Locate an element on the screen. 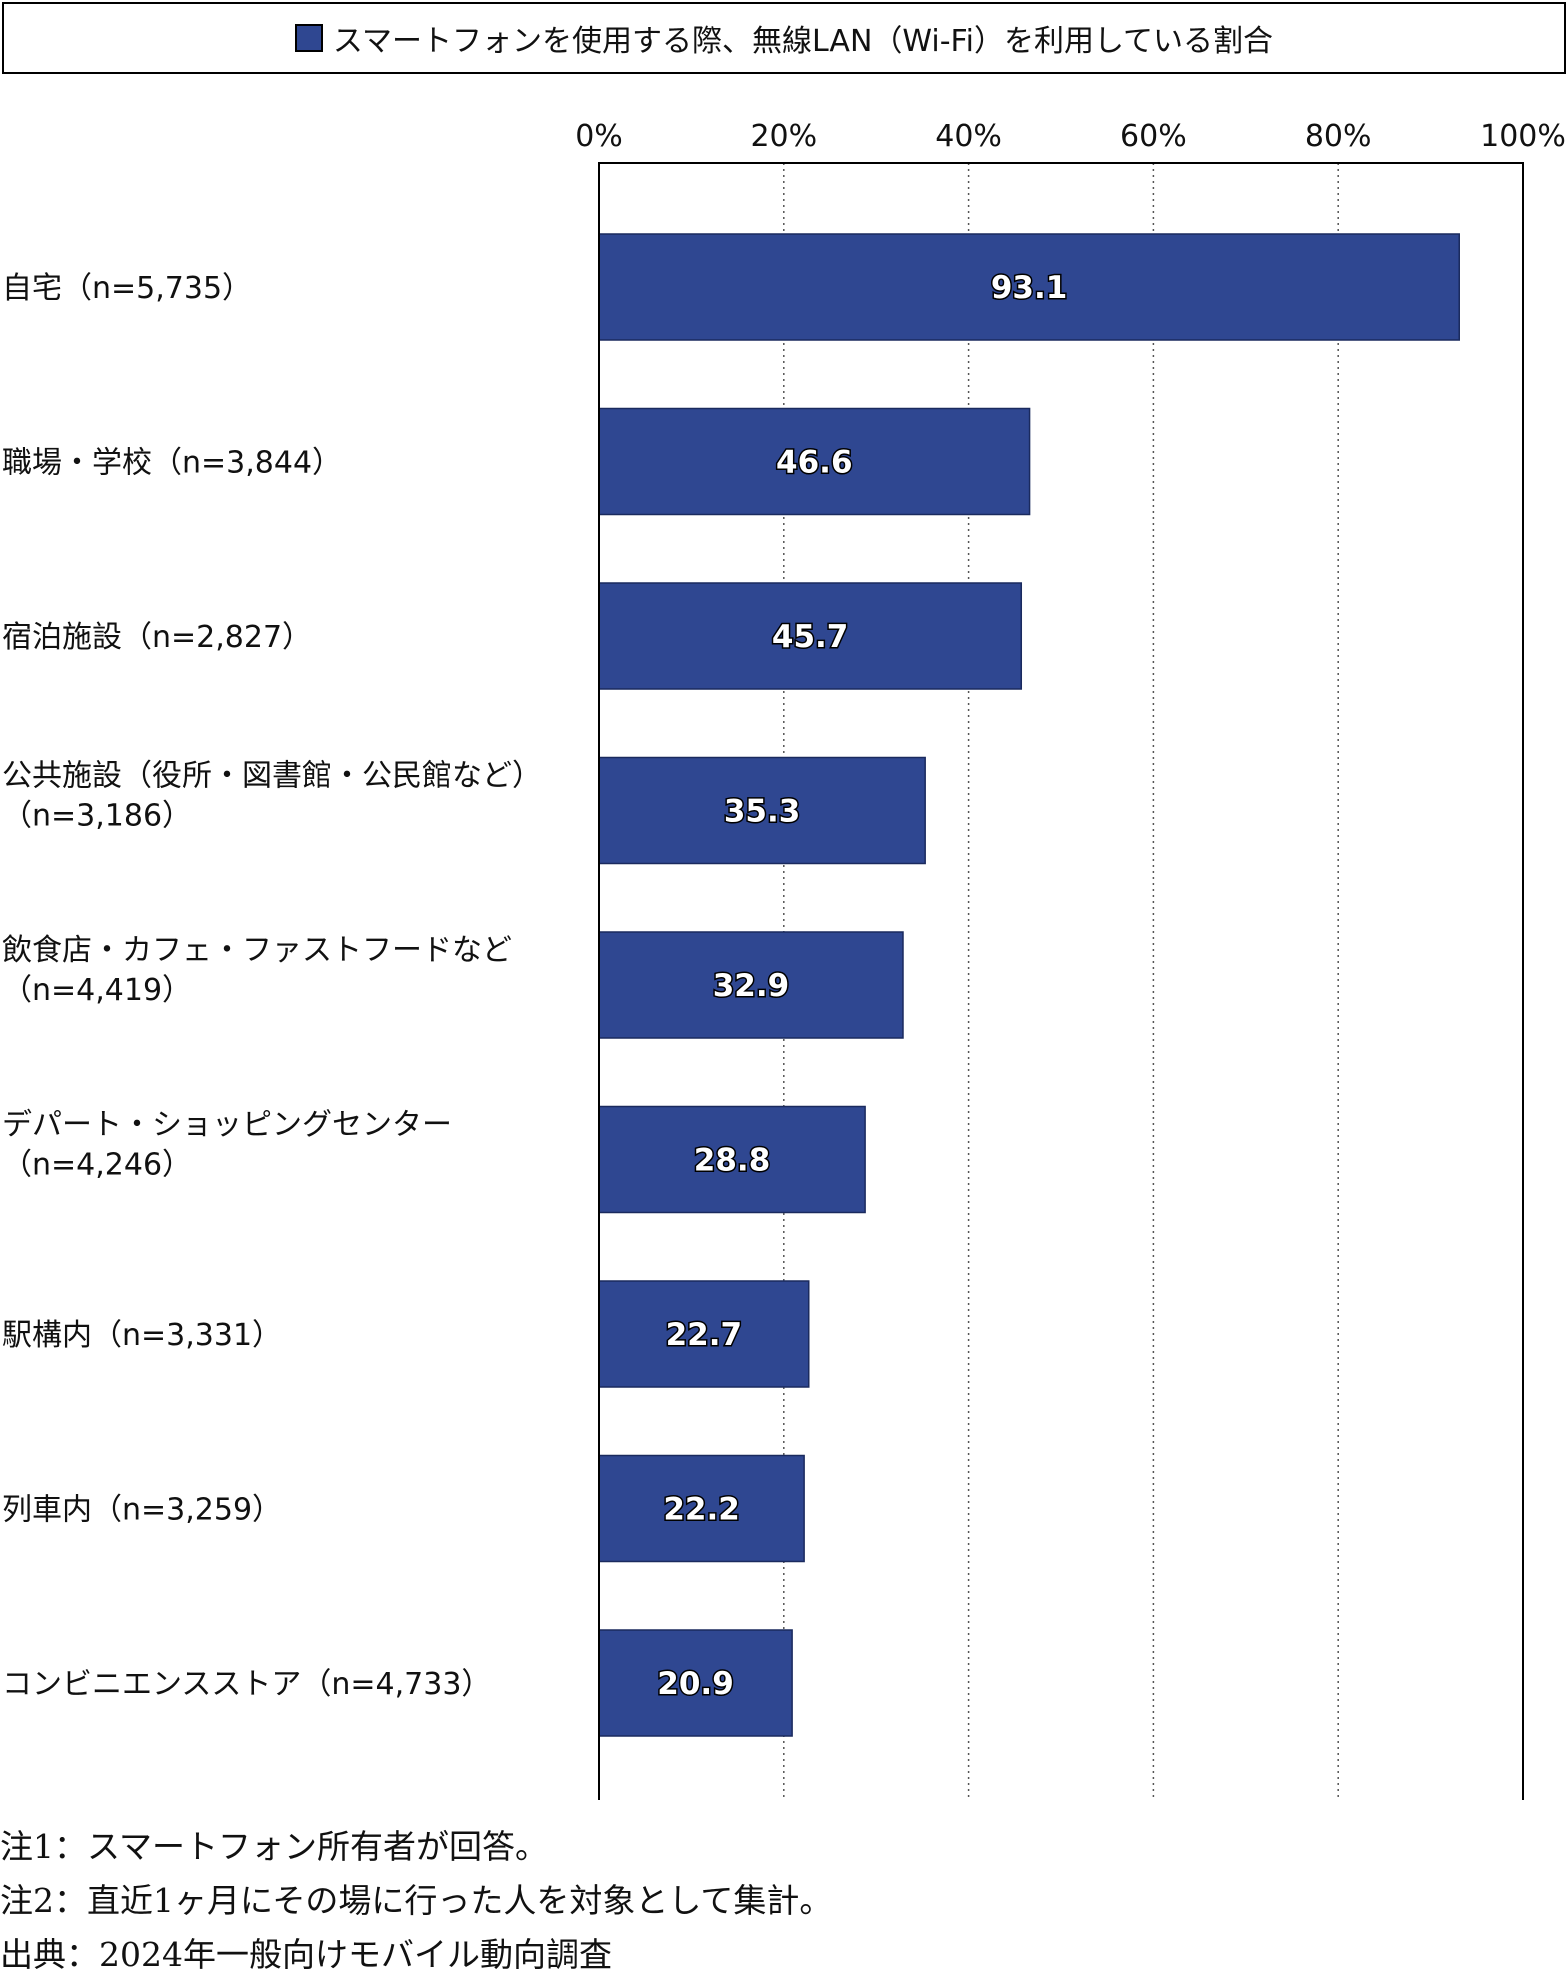 Image resolution: width=1568 pixels, height=1987 pixels. category-label: 列車内（n=3,259） is located at coordinates (142, 1510).